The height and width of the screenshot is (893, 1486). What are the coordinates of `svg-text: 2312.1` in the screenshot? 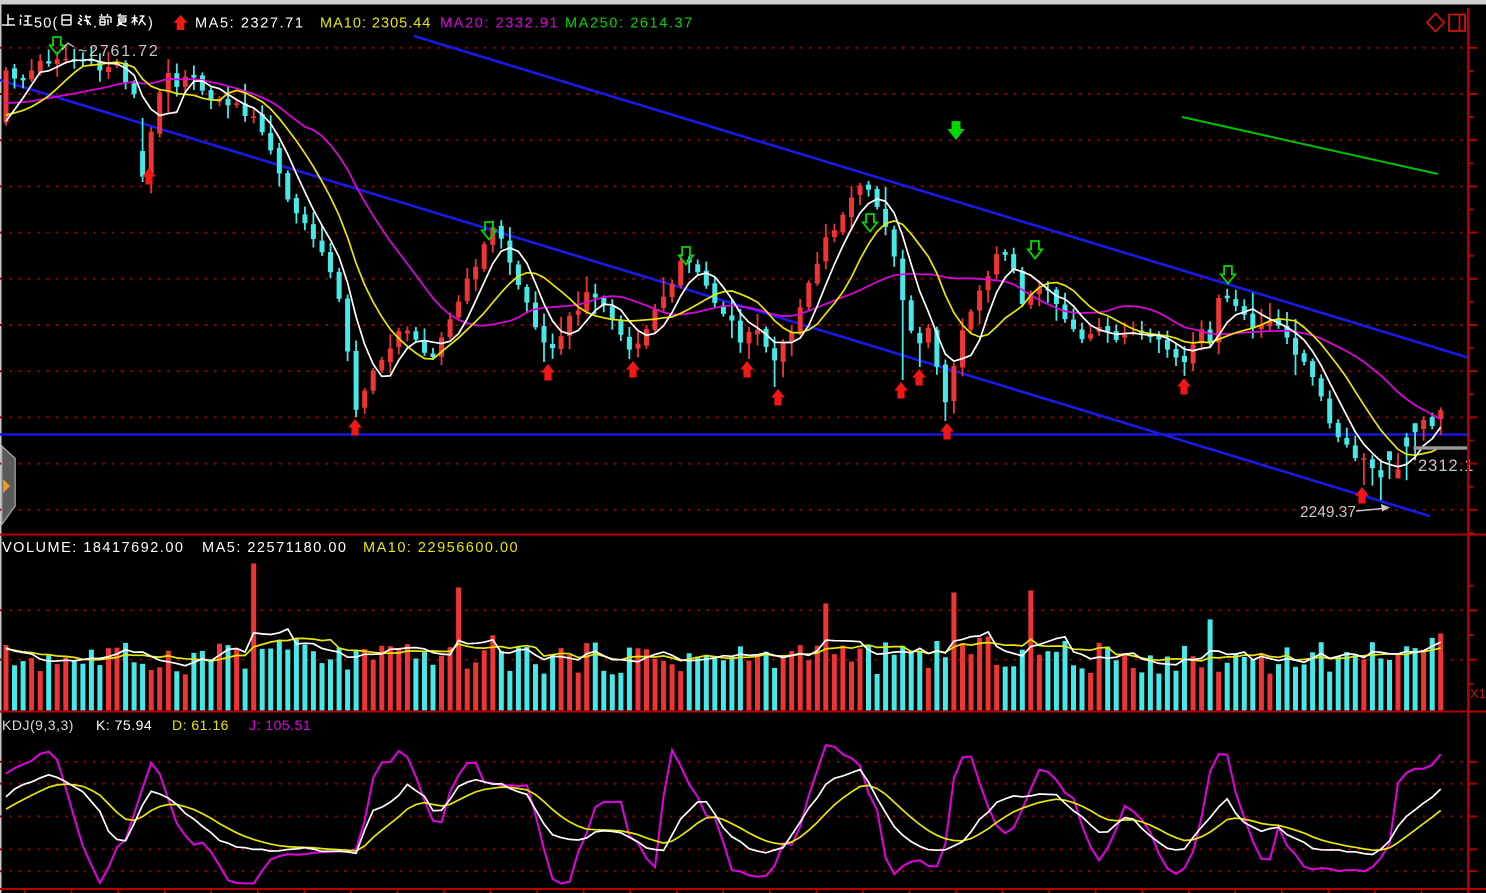 It's located at (1446, 466).